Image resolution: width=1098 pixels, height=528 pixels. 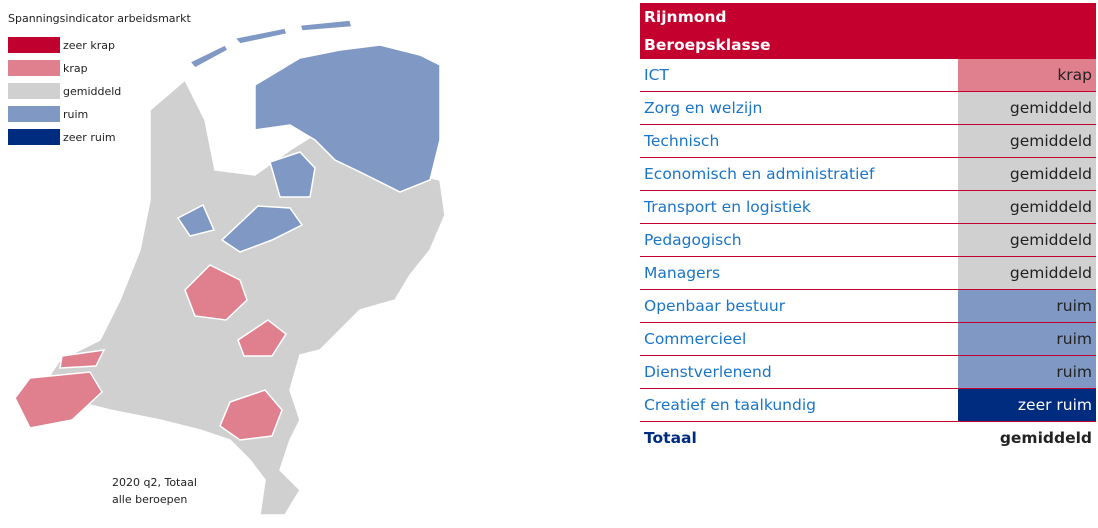 I want to click on level-cell: krap, so click(x=1027, y=75).